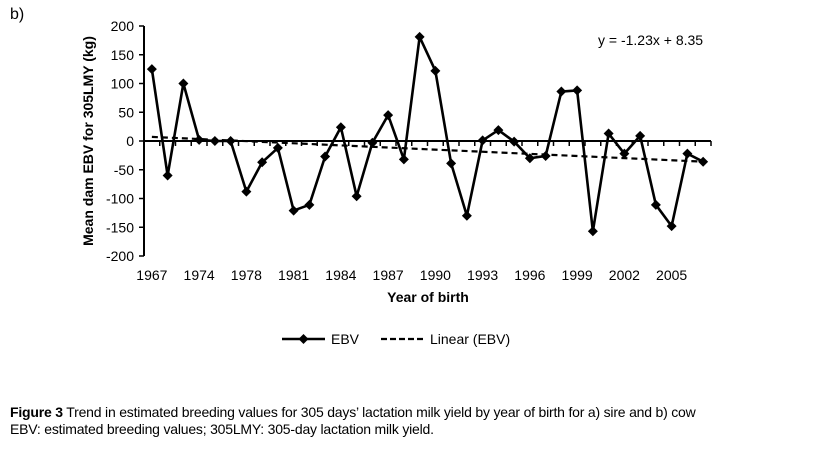 The height and width of the screenshot is (464, 823). I want to click on panel-label: b), so click(17, 14).